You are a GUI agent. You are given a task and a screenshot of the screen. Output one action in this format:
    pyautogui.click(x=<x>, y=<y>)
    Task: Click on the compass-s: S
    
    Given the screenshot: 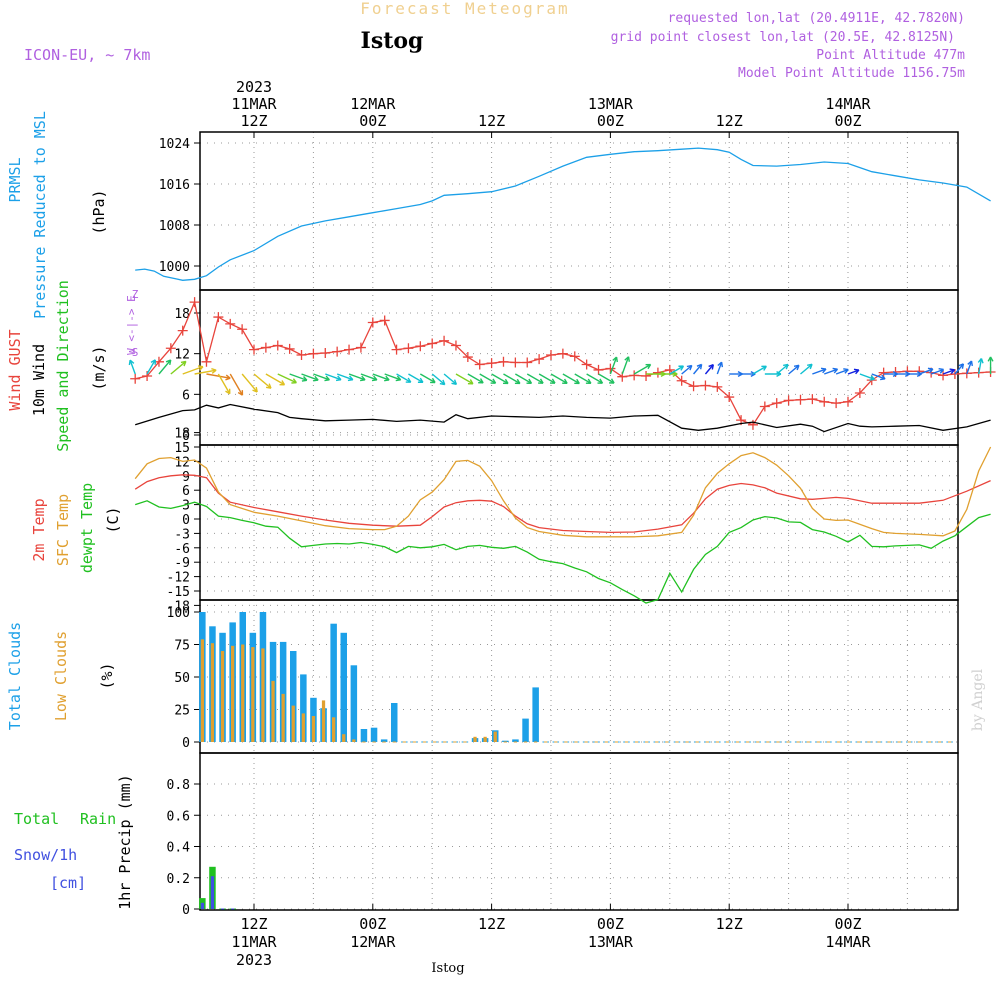 What is the action you would take?
    pyautogui.click(x=135, y=352)
    